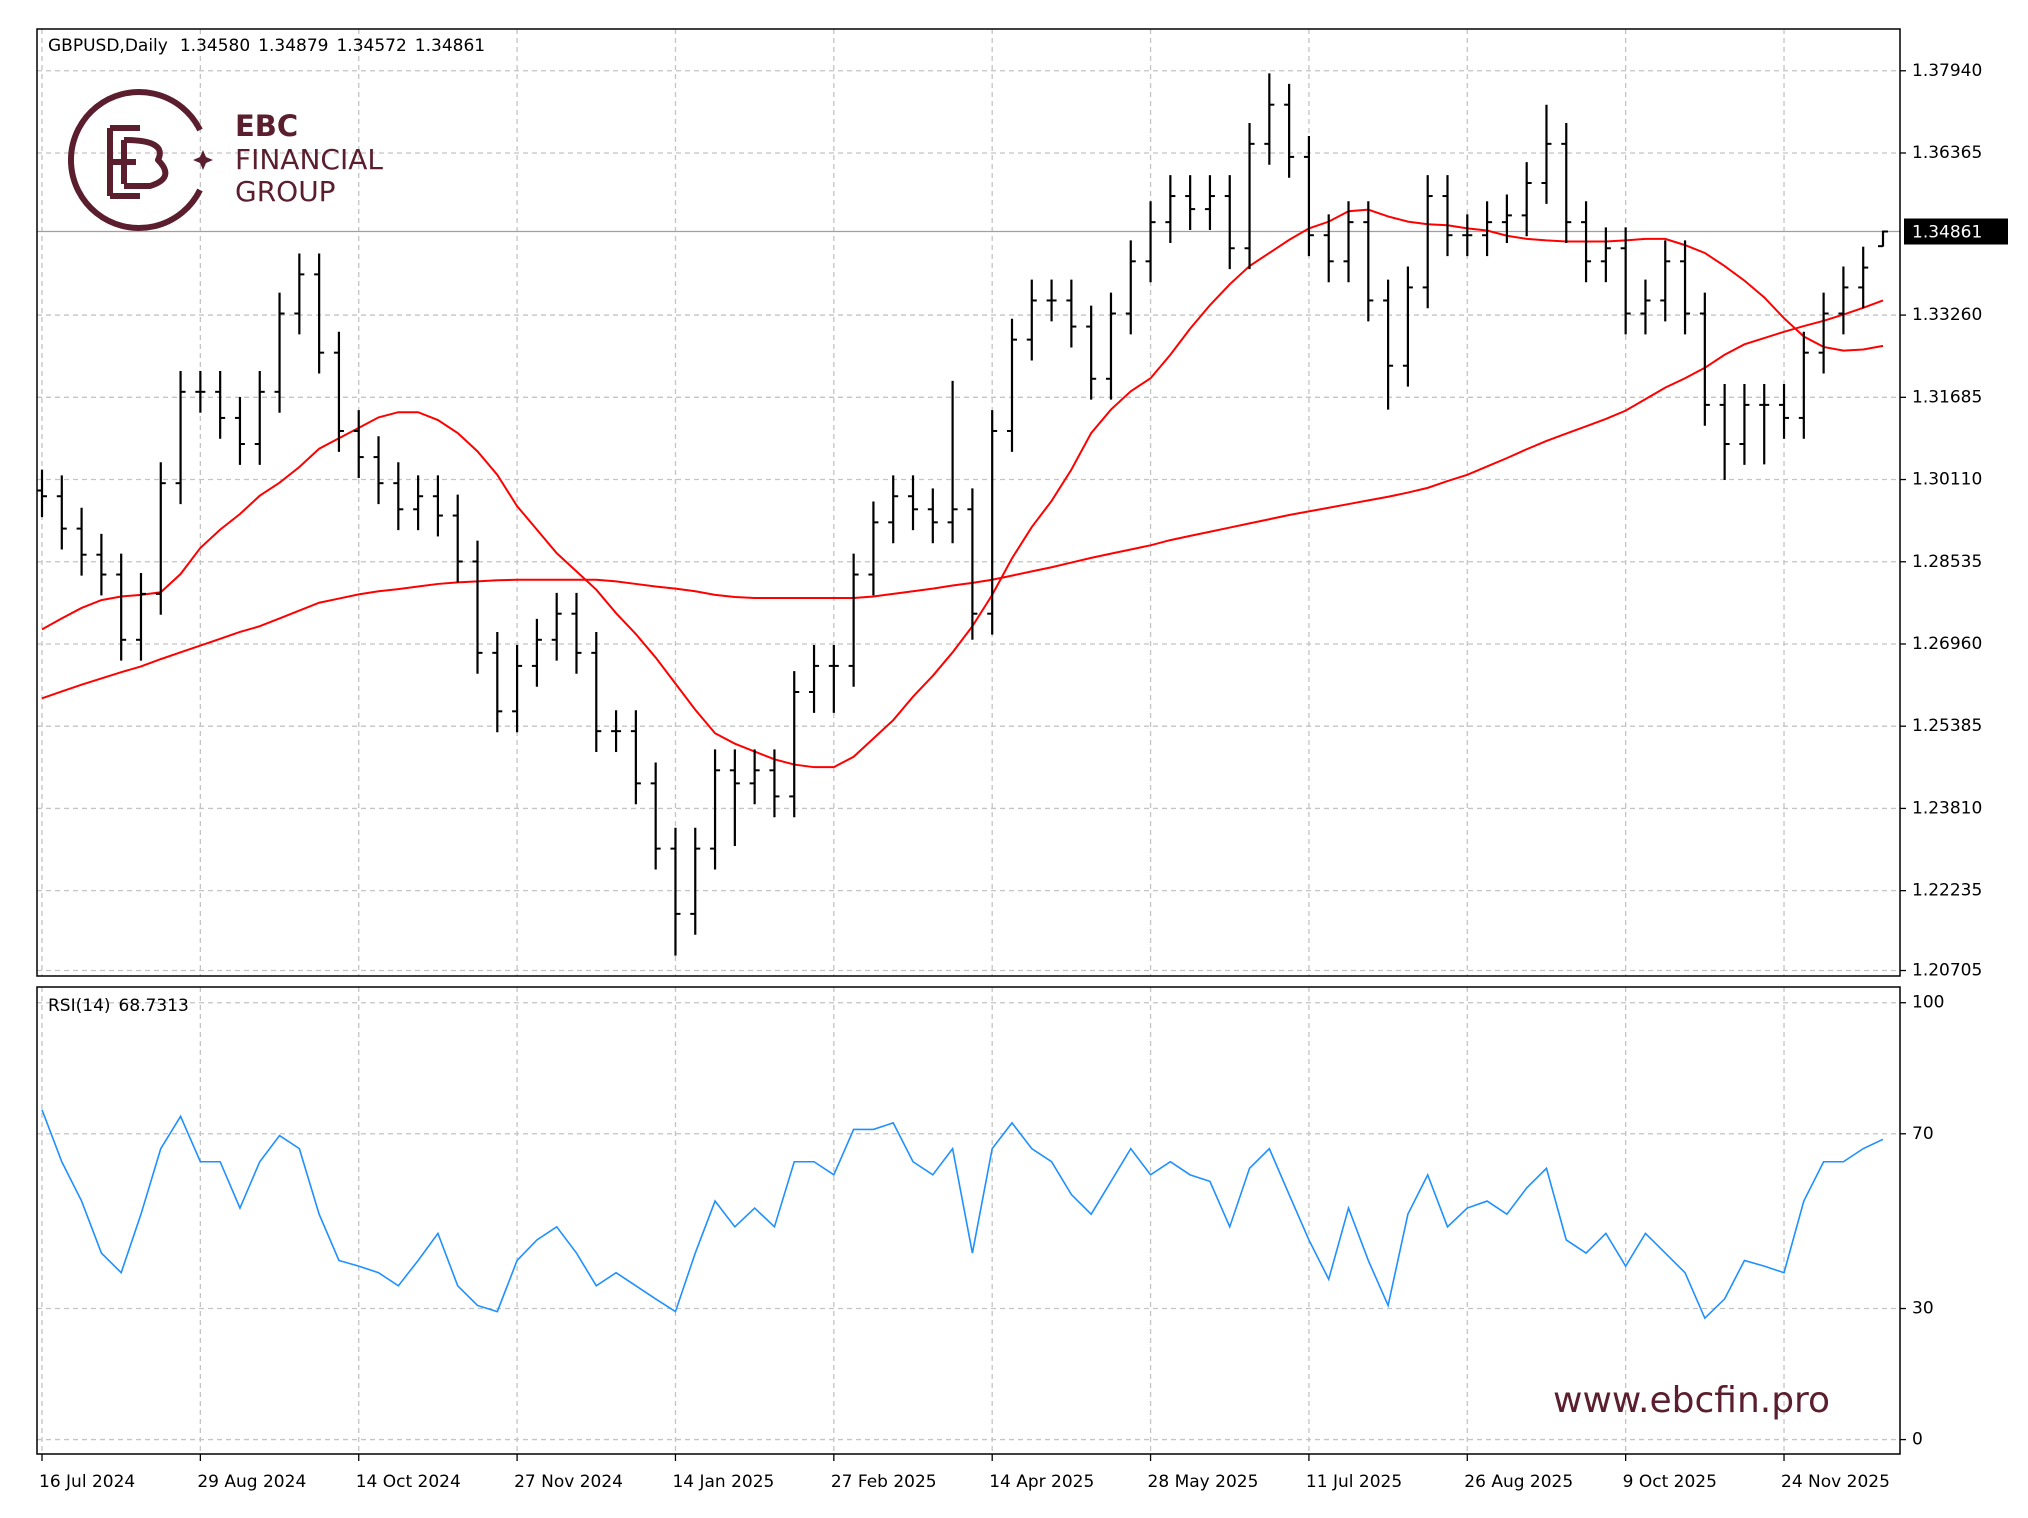  I want to click on quote: 1.34861, so click(450, 46).